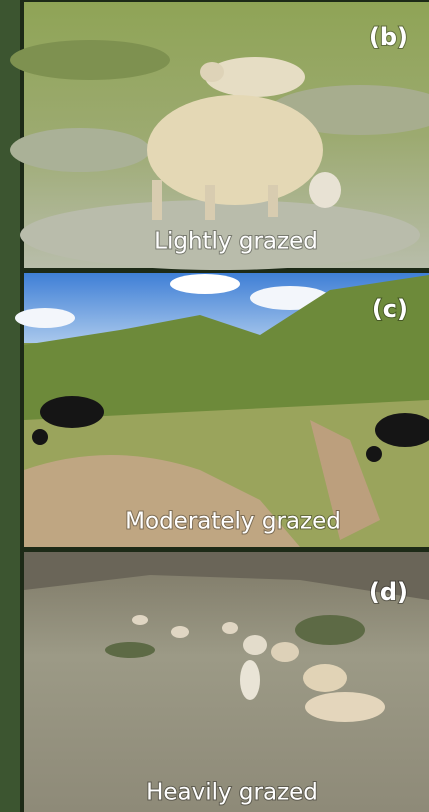 This screenshot has width=429, height=812. Describe the element at coordinates (236, 242) in the screenshot. I see `panel-caption: Lightly grazed` at that location.